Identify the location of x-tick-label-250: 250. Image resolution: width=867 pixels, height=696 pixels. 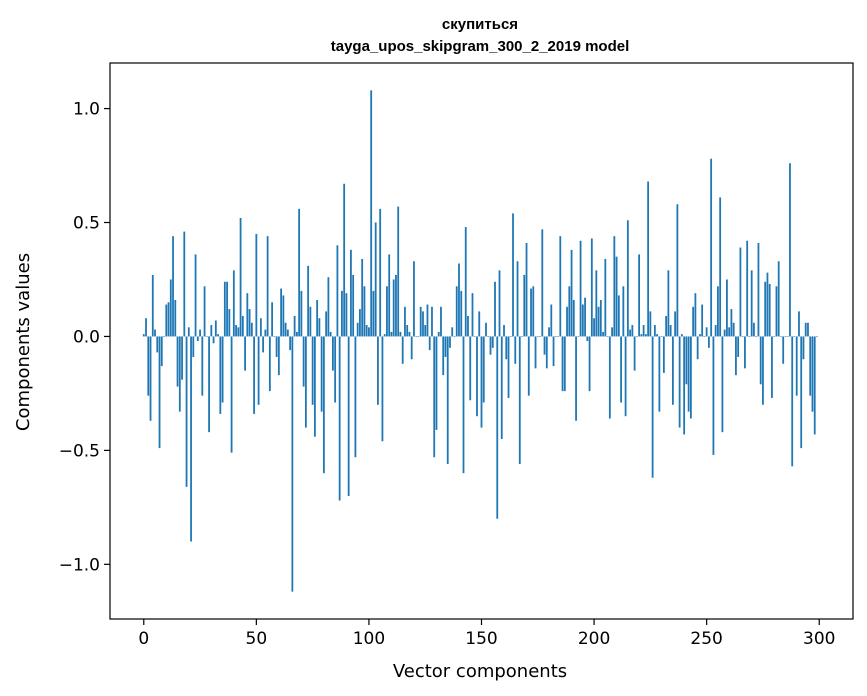
(706, 639).